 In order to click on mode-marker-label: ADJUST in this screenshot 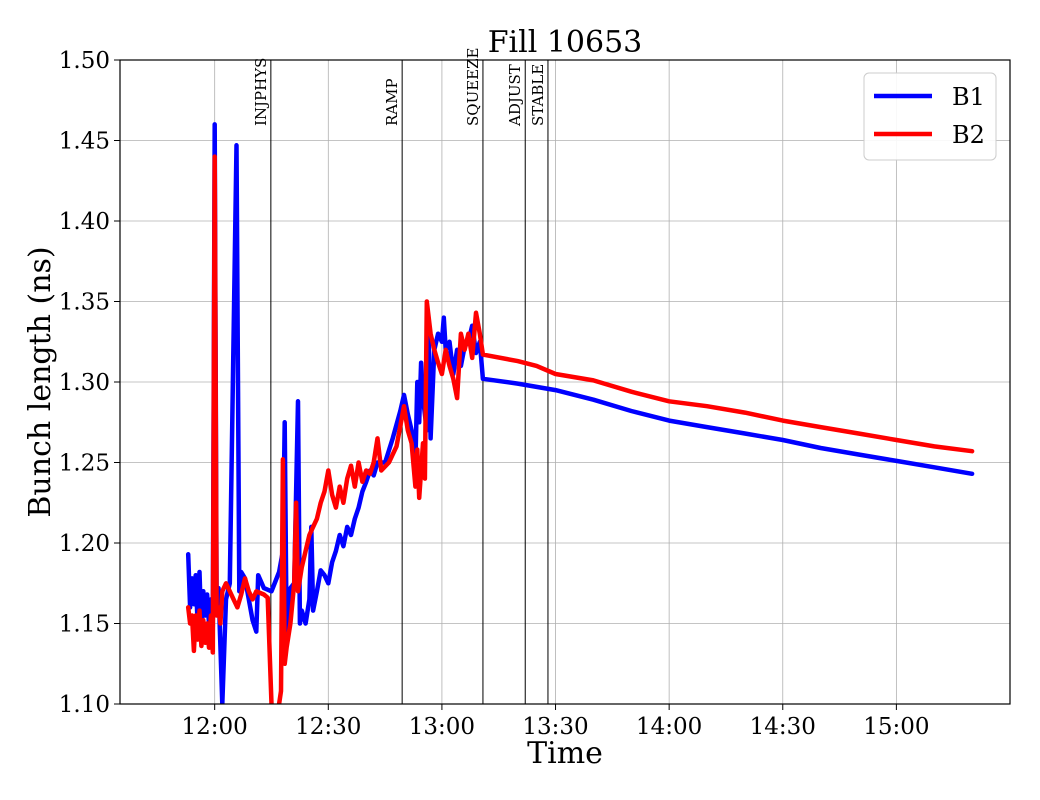, I will do `click(515, 95)`.